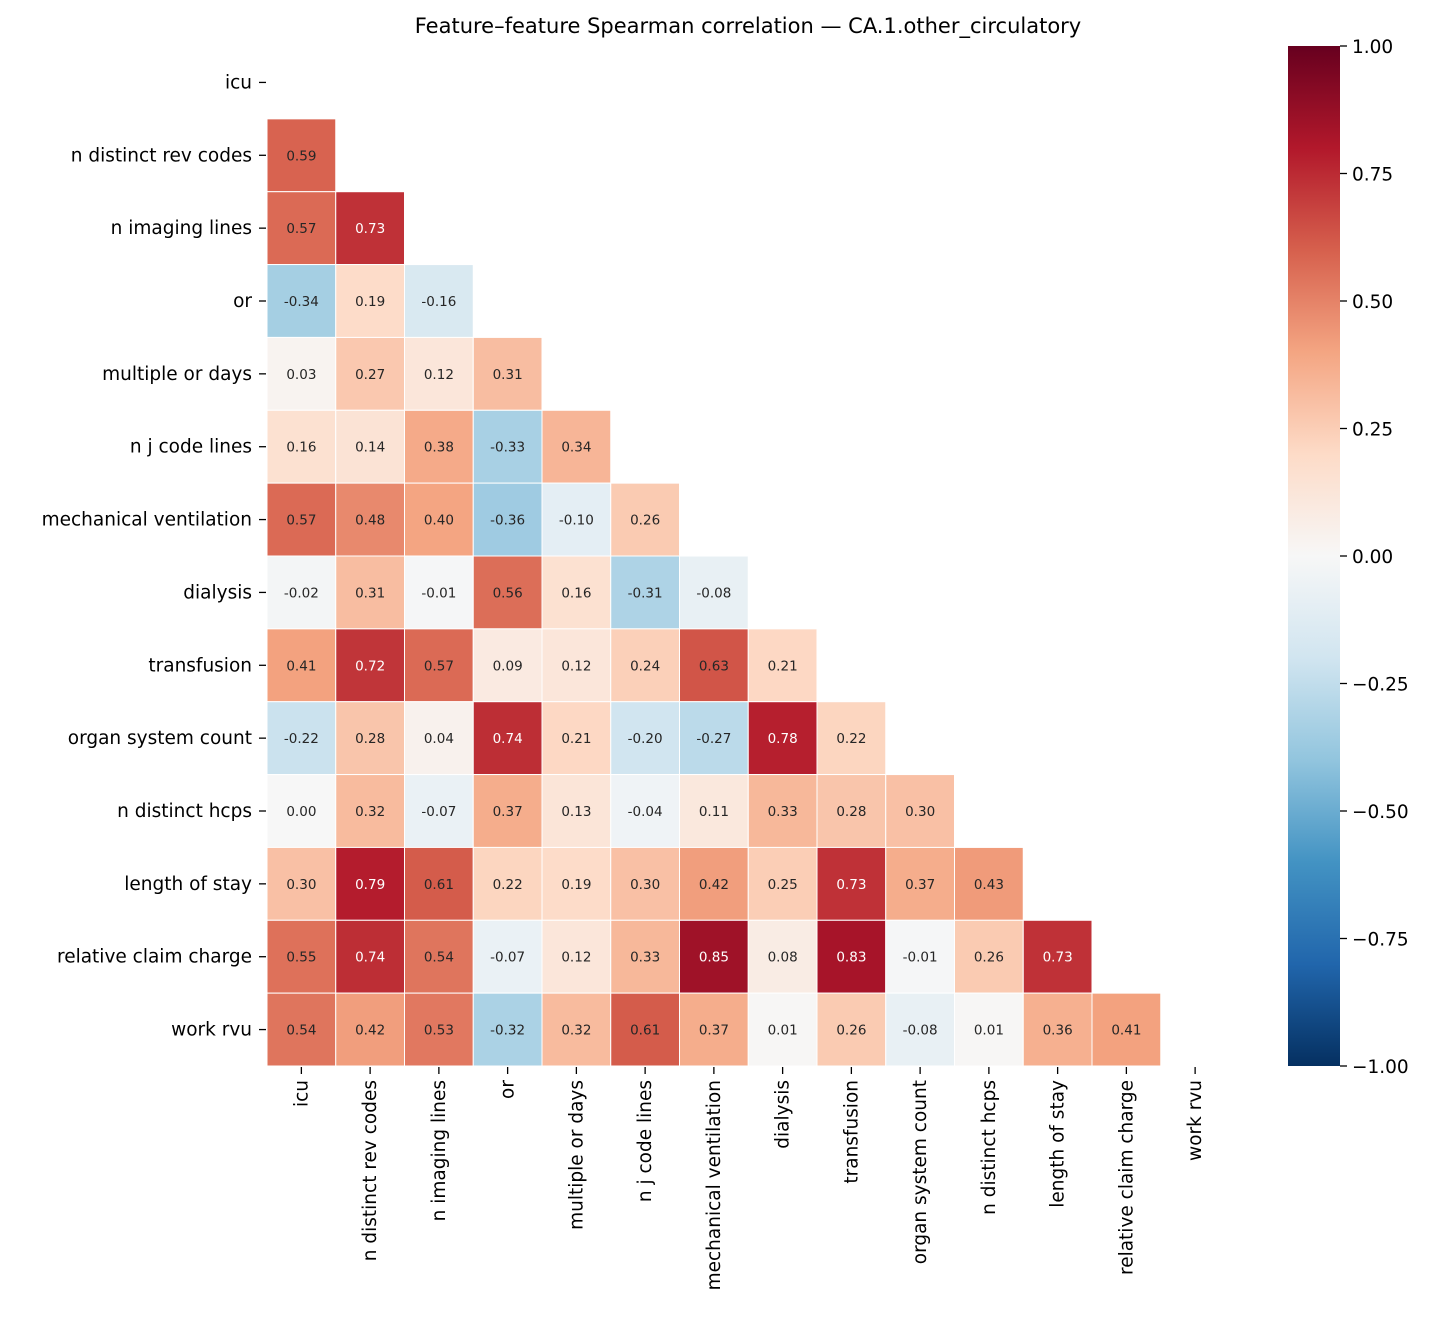  I want to click on cell-value-label: -0.36, so click(507, 521).